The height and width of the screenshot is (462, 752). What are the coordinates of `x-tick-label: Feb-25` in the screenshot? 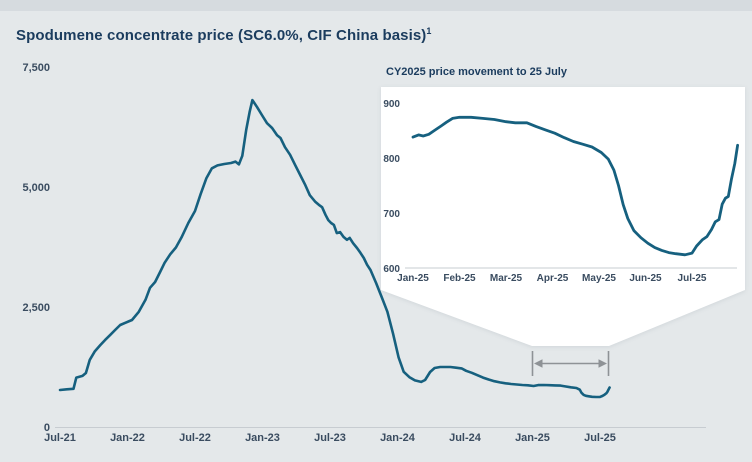 It's located at (459, 278).